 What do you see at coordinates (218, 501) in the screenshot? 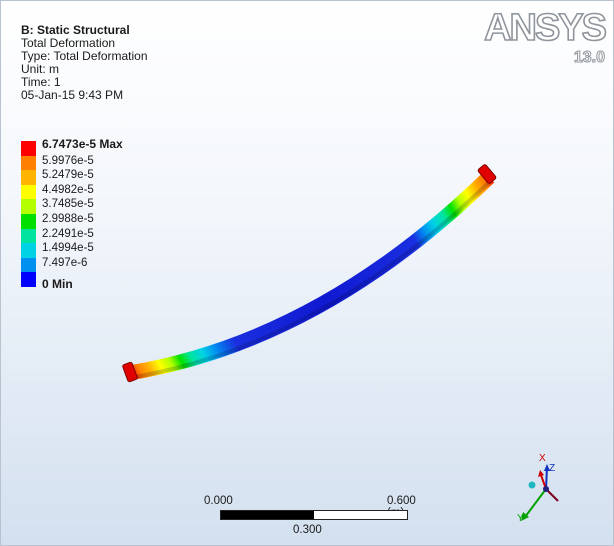
I see `scale-left-label: 0.000` at bounding box center [218, 501].